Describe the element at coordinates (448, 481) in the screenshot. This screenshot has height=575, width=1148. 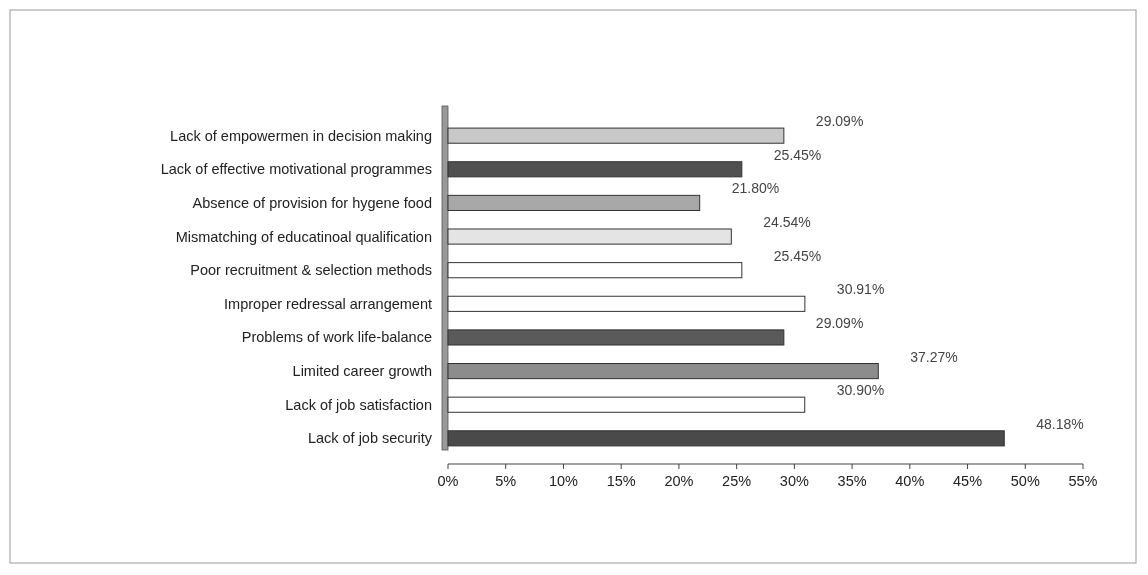
I see `x-tick-label: 0%` at that location.